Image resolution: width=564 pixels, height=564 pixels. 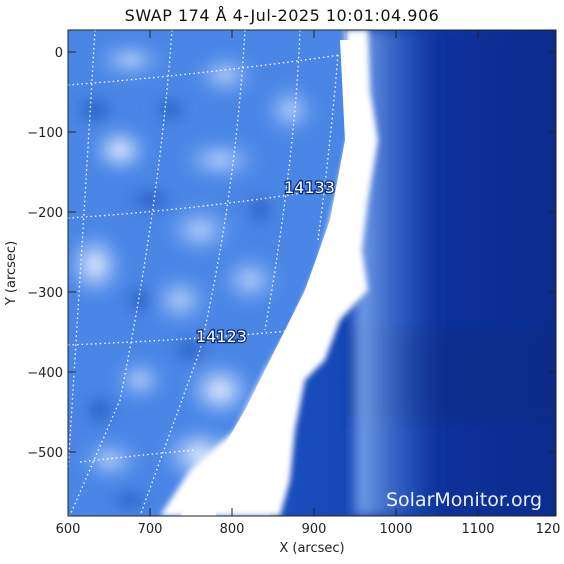 What do you see at coordinates (311, 548) in the screenshot?
I see `x-axis-title: X (arcsec)` at bounding box center [311, 548].